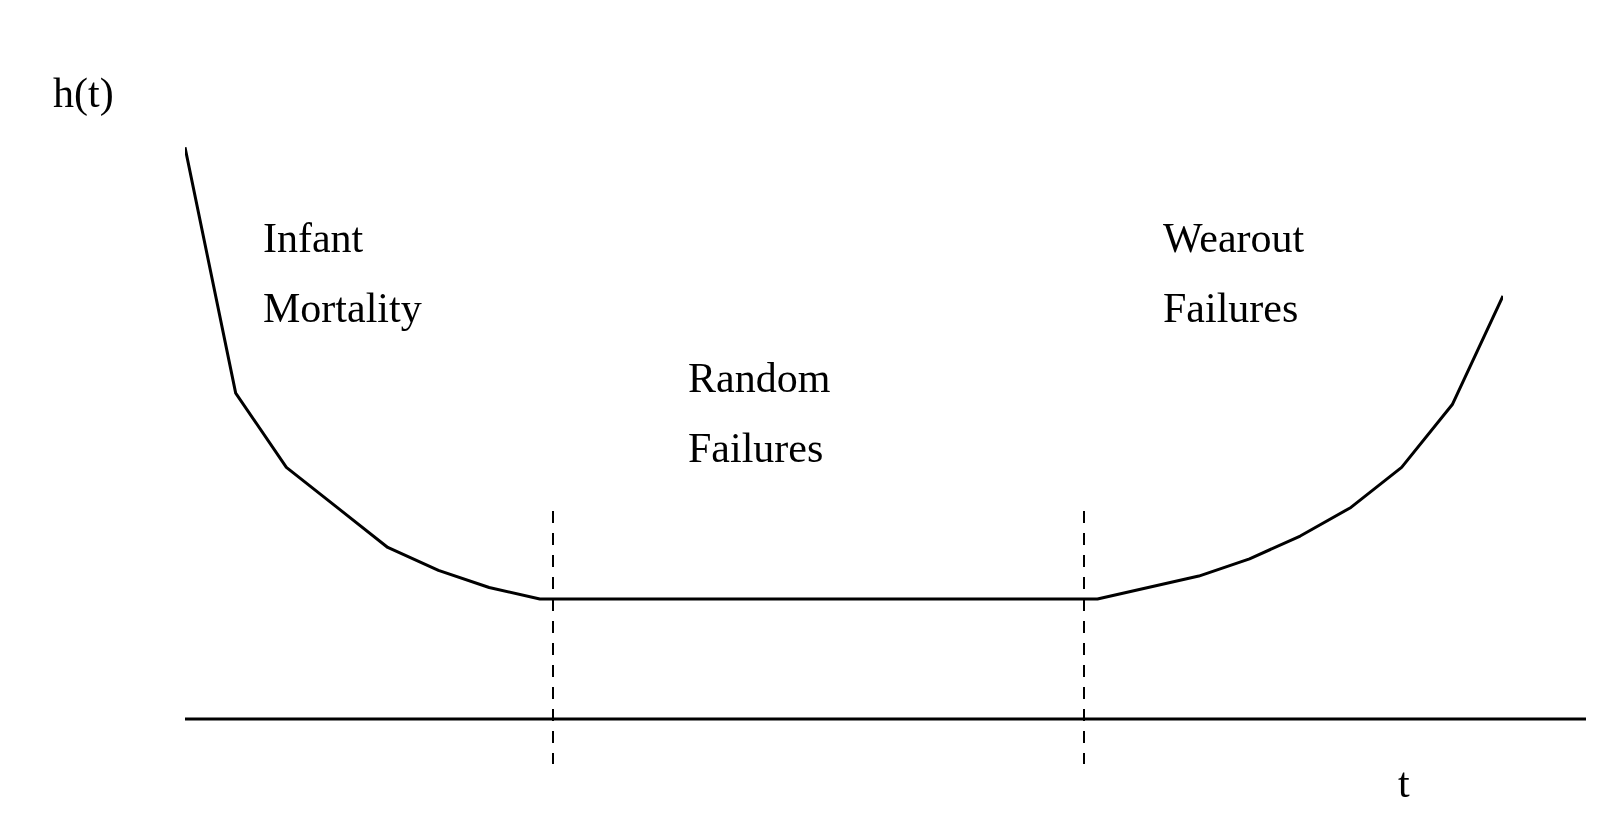 Image resolution: width=1602 pixels, height=825 pixels. Describe the element at coordinates (342, 273) in the screenshot. I see `annotation: Infant Mortality` at that location.